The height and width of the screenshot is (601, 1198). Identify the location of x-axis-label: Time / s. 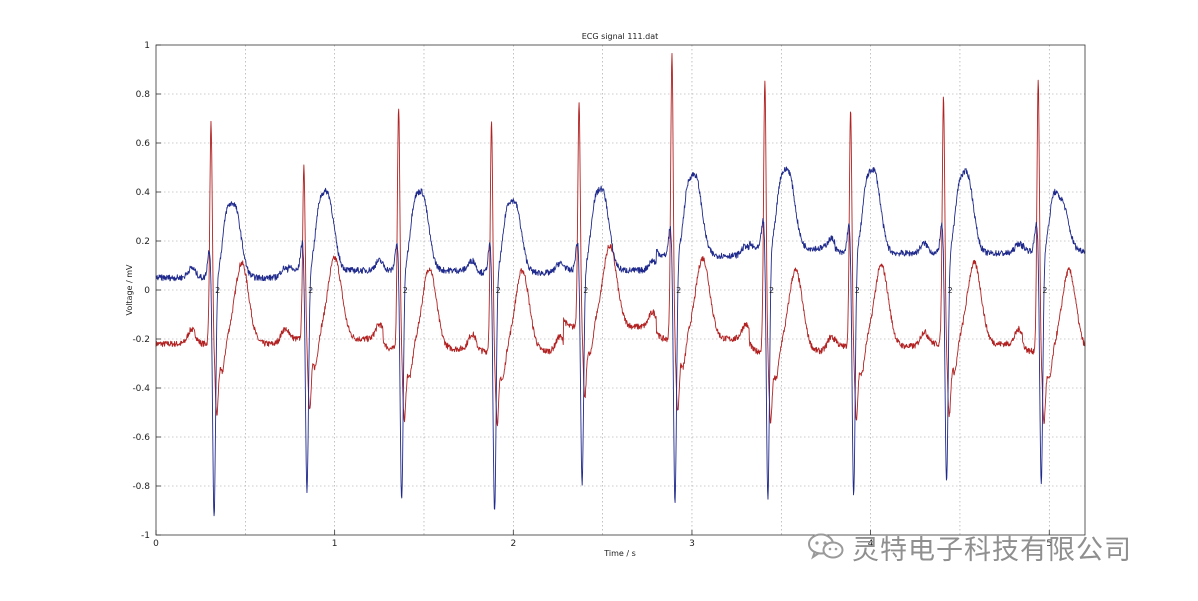
(619, 553).